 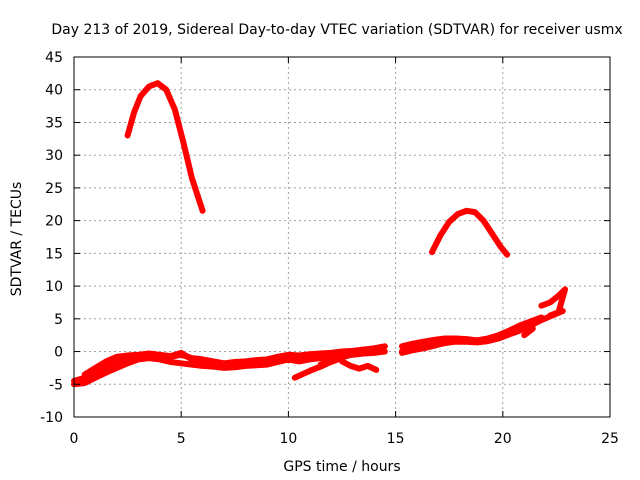 What do you see at coordinates (54, 254) in the screenshot?
I see `y-tick-label: 15` at bounding box center [54, 254].